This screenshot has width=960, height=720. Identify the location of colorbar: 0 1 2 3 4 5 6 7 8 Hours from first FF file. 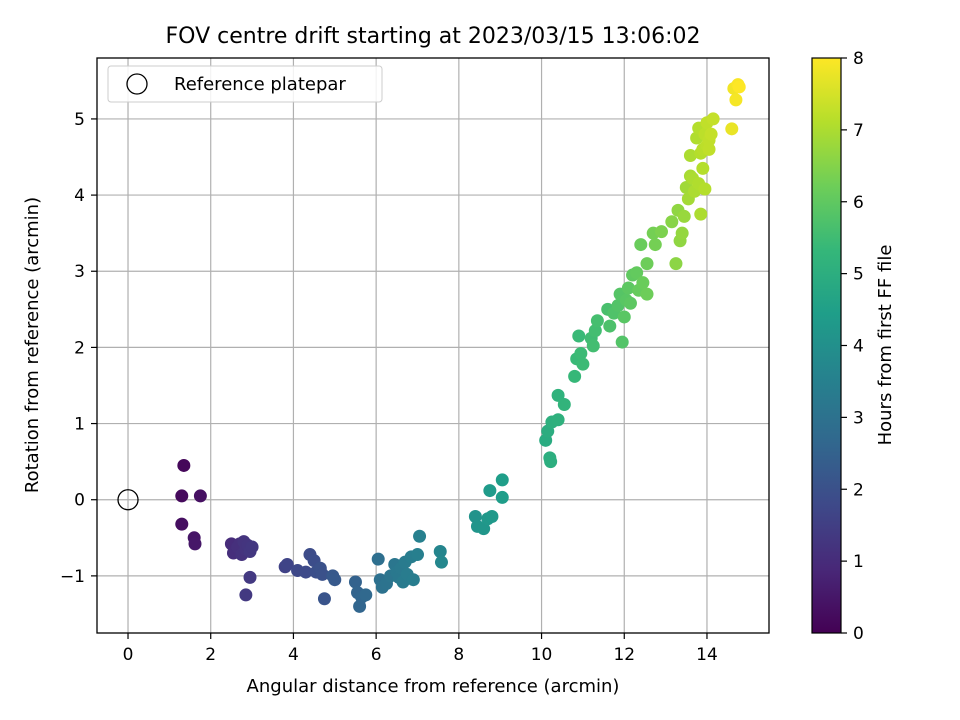
(853, 346).